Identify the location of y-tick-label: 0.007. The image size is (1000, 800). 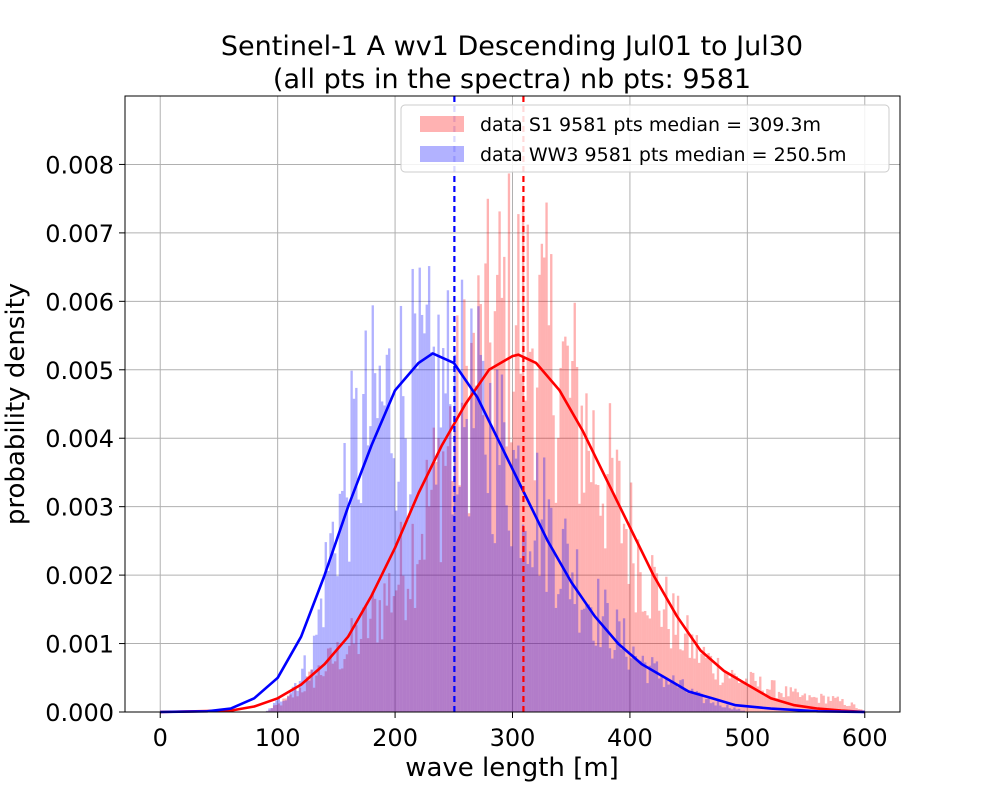
(79, 234).